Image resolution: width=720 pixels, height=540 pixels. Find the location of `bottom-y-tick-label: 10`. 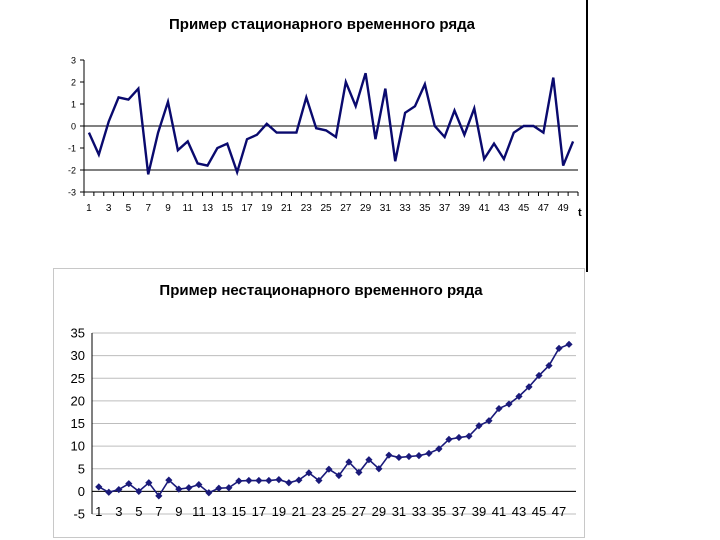

bottom-y-tick-label: 10 is located at coordinates (78, 446).